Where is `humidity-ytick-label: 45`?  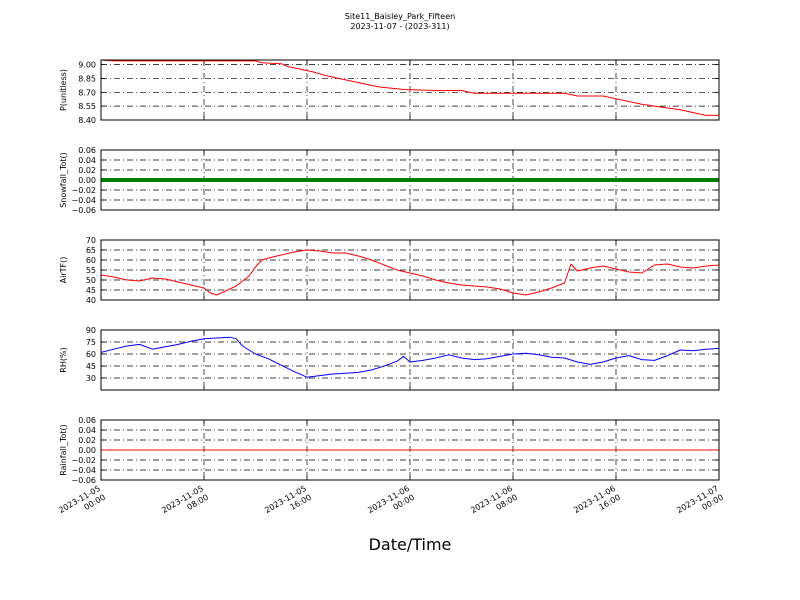
humidity-ytick-label: 45 is located at coordinates (91, 366).